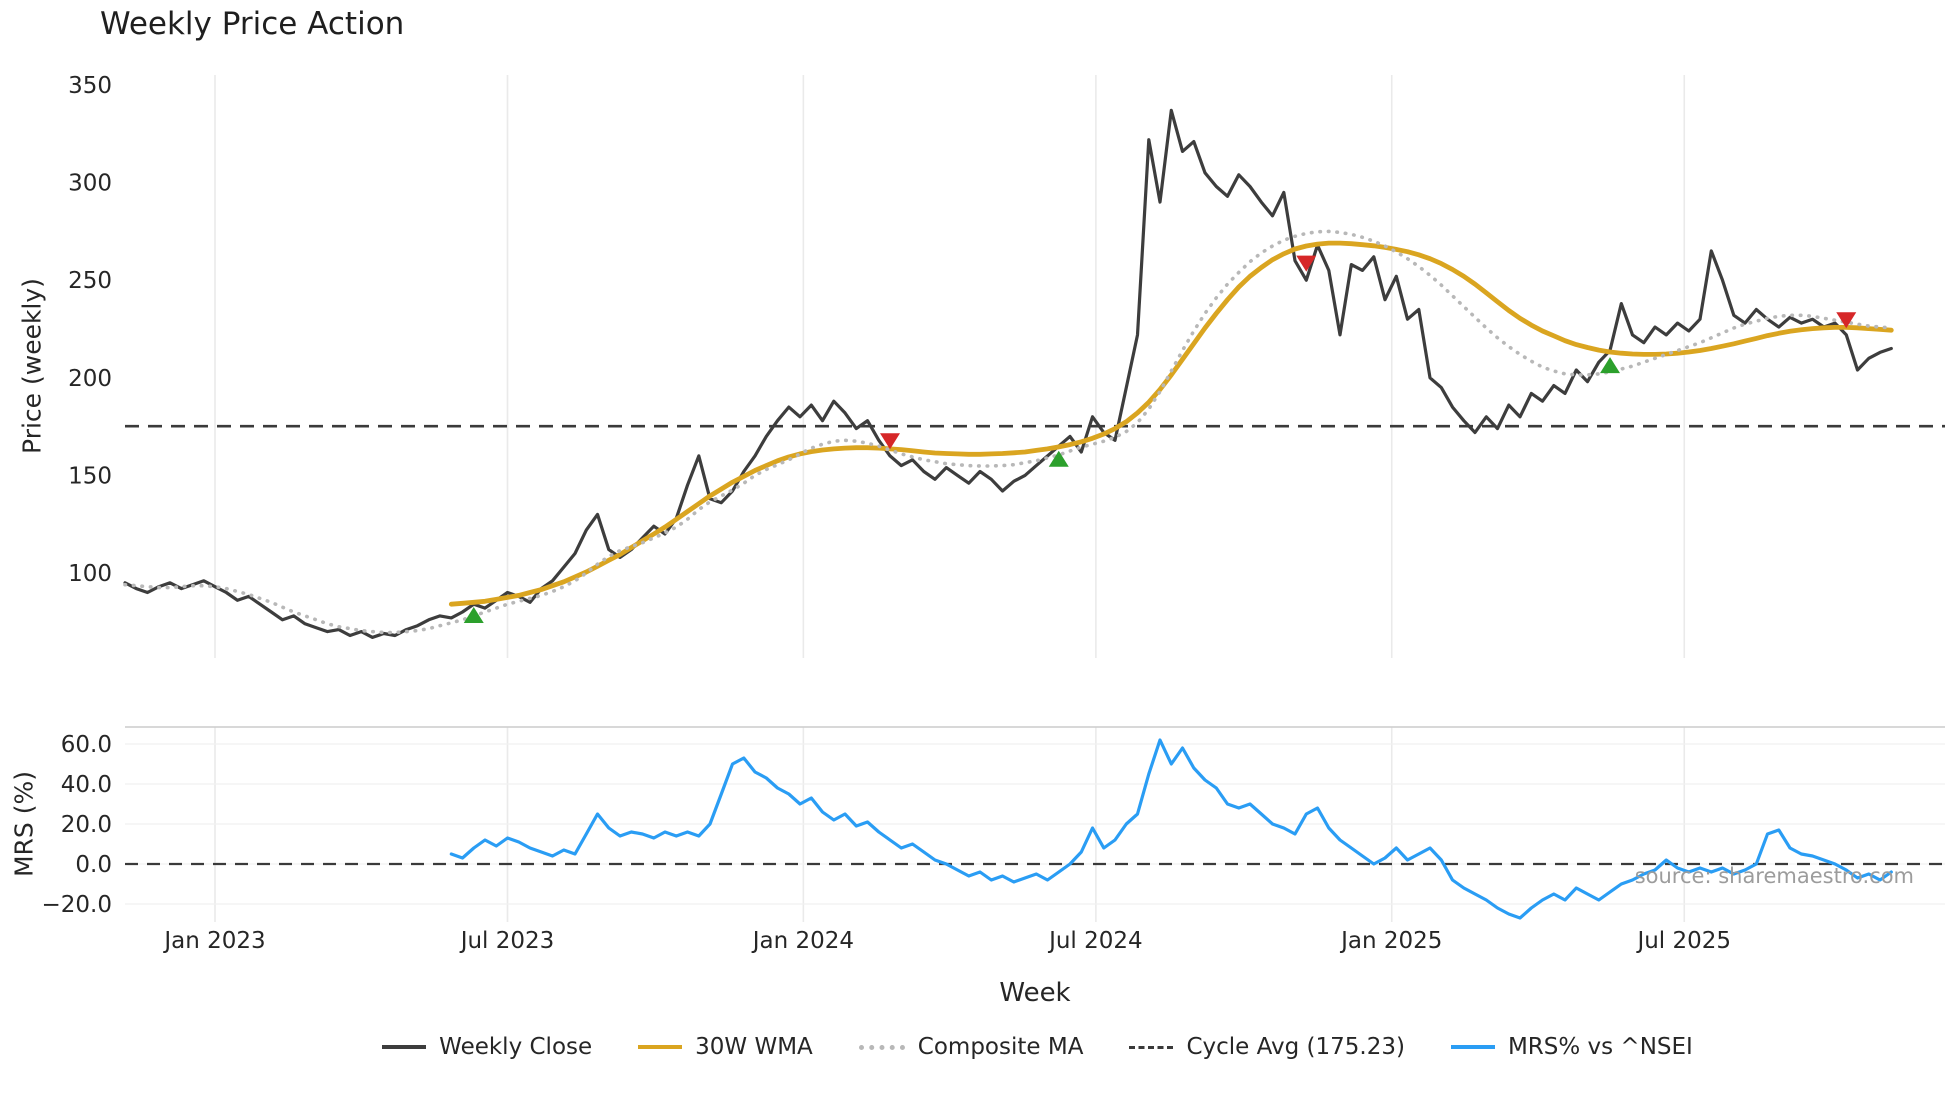 The image size is (1960, 1102). I want to click on legend-item-mrs-vs-nsei: MRS% vs ^NSEI, so click(1571, 1047).